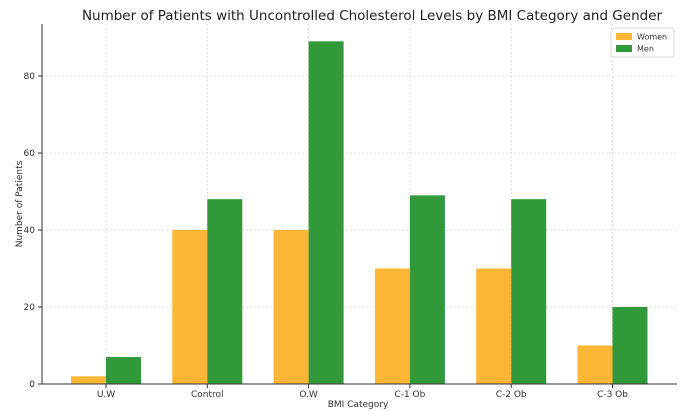 Image resolution: width=683 pixels, height=411 pixels. I want to click on bar-men-c-3-ob, so click(630, 345).